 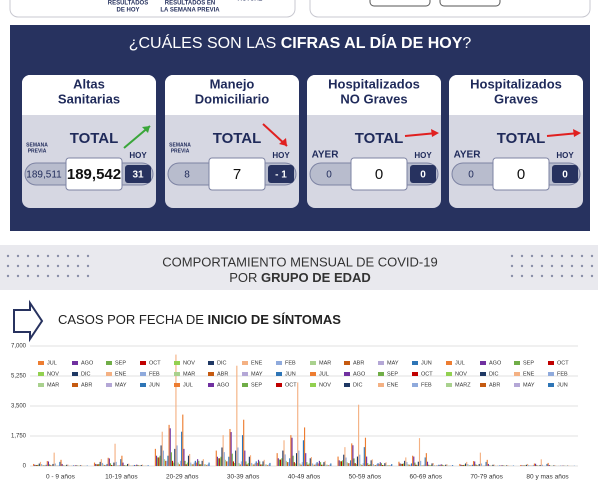 What do you see at coordinates (423, 174) in the screenshot?
I see `today-box` at bounding box center [423, 174].